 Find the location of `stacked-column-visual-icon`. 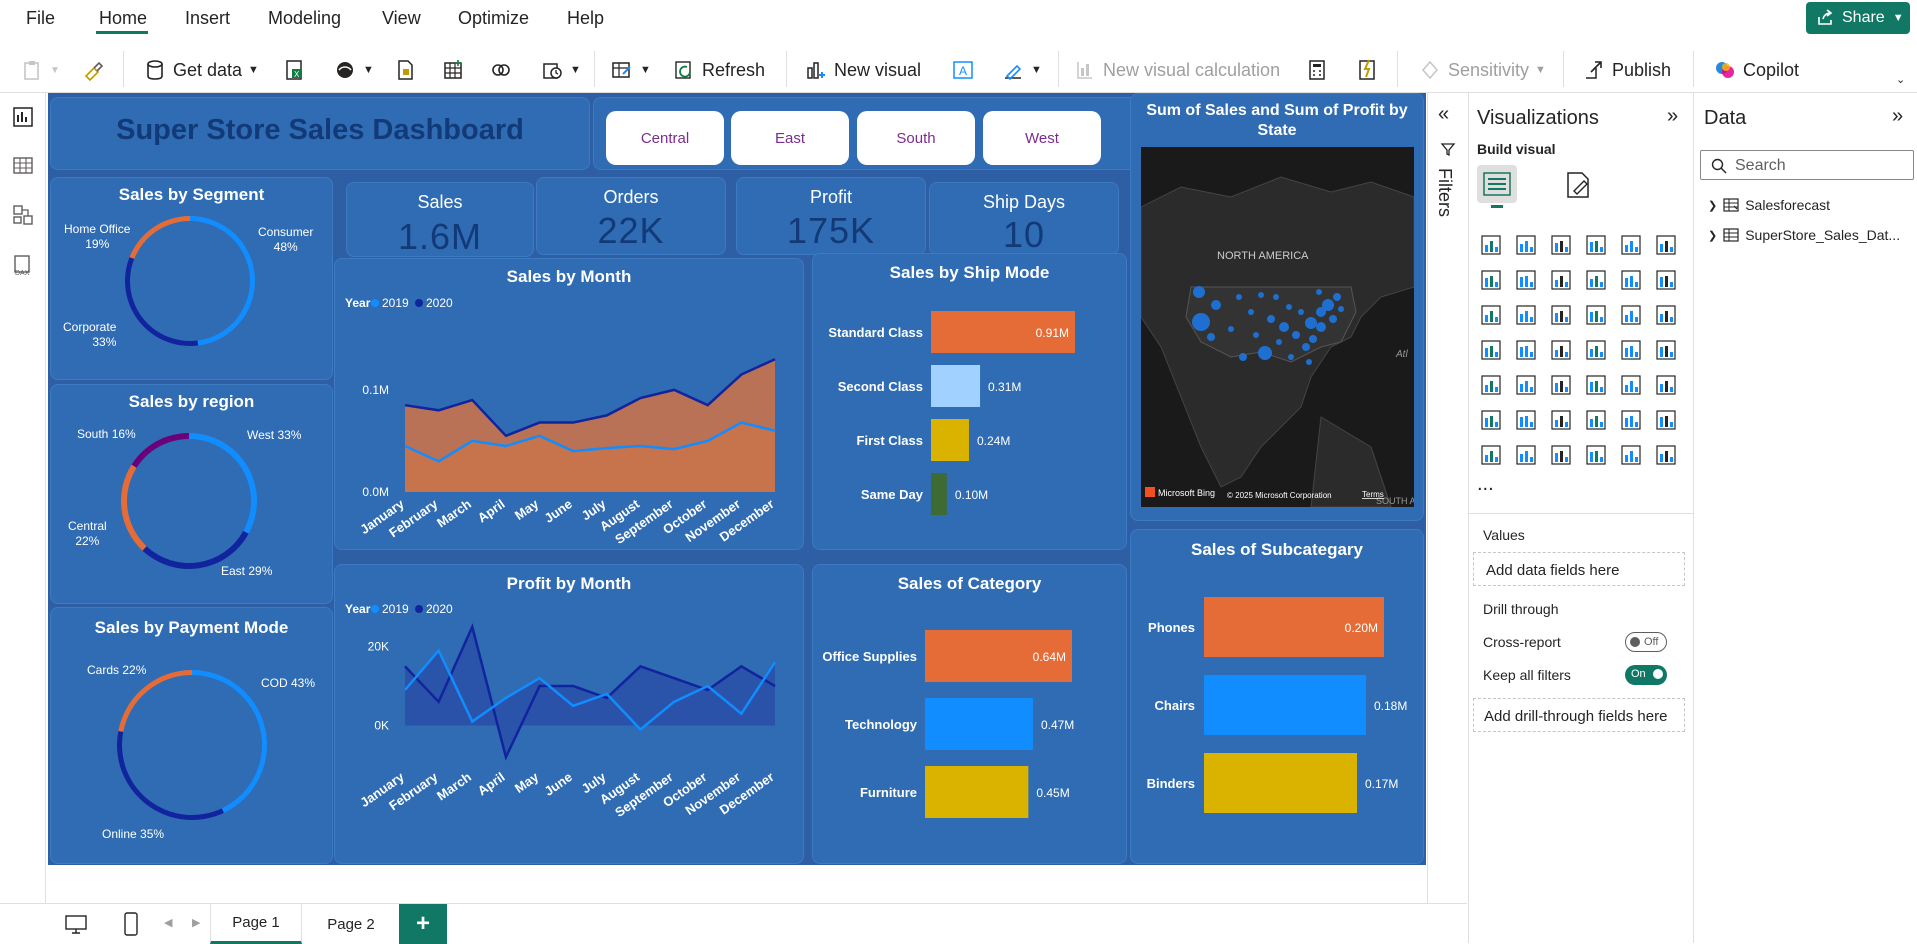

stacked-column-visual-icon is located at coordinates (1526, 245).